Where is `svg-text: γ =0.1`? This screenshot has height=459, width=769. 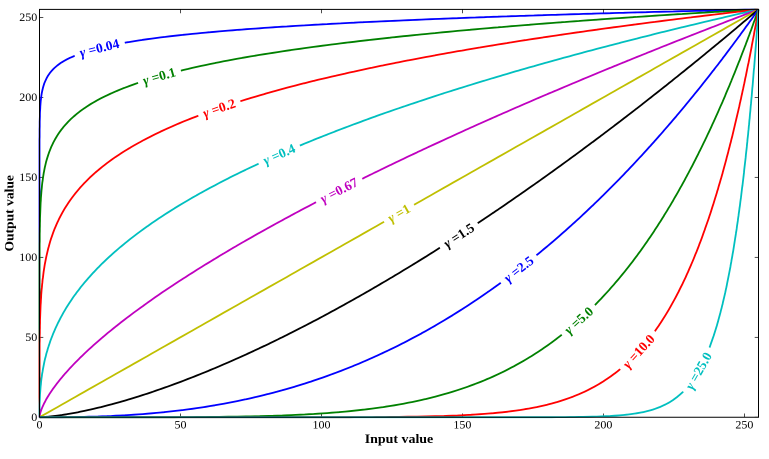
svg-text: γ =0.1 is located at coordinates (159, 76).